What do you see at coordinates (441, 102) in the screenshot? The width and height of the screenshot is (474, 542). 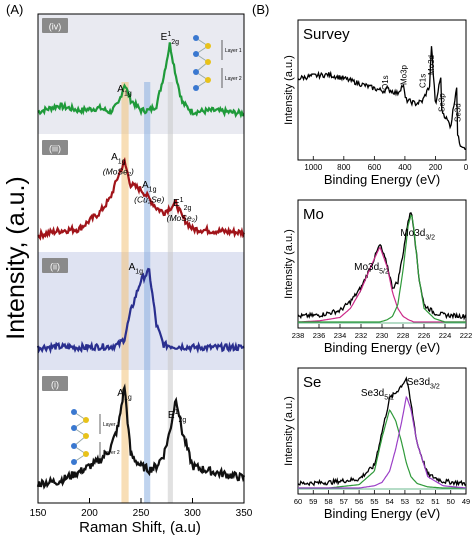 I see `survey-peak-label: Se3p` at bounding box center [441, 102].